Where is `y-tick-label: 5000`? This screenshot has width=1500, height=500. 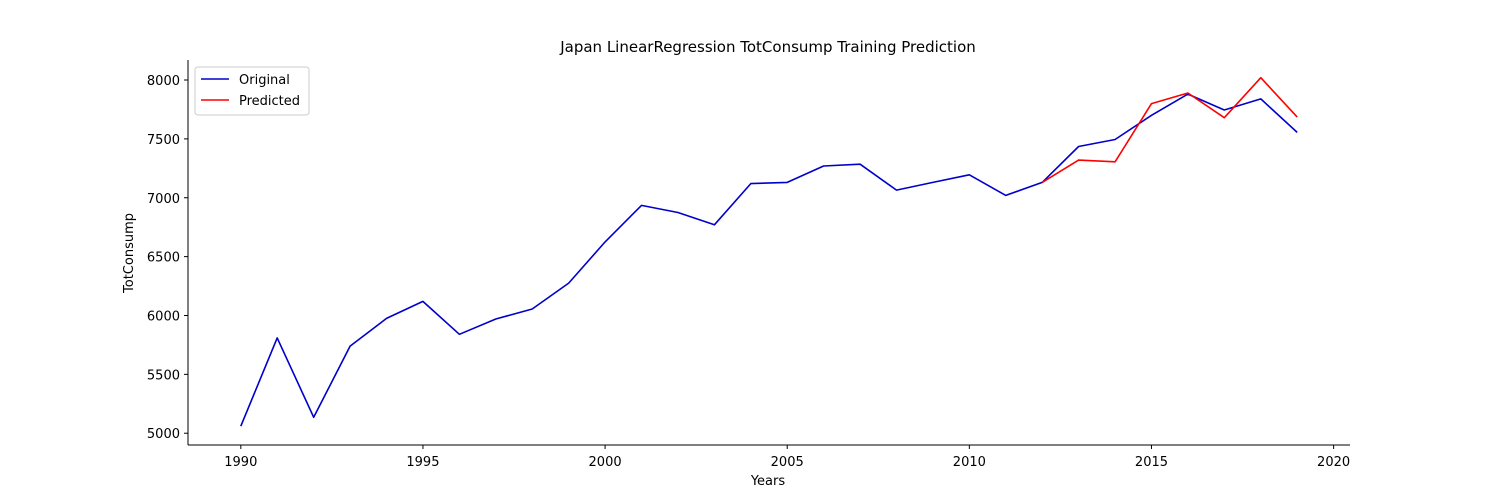
y-tick-label: 5000 is located at coordinates (163, 434).